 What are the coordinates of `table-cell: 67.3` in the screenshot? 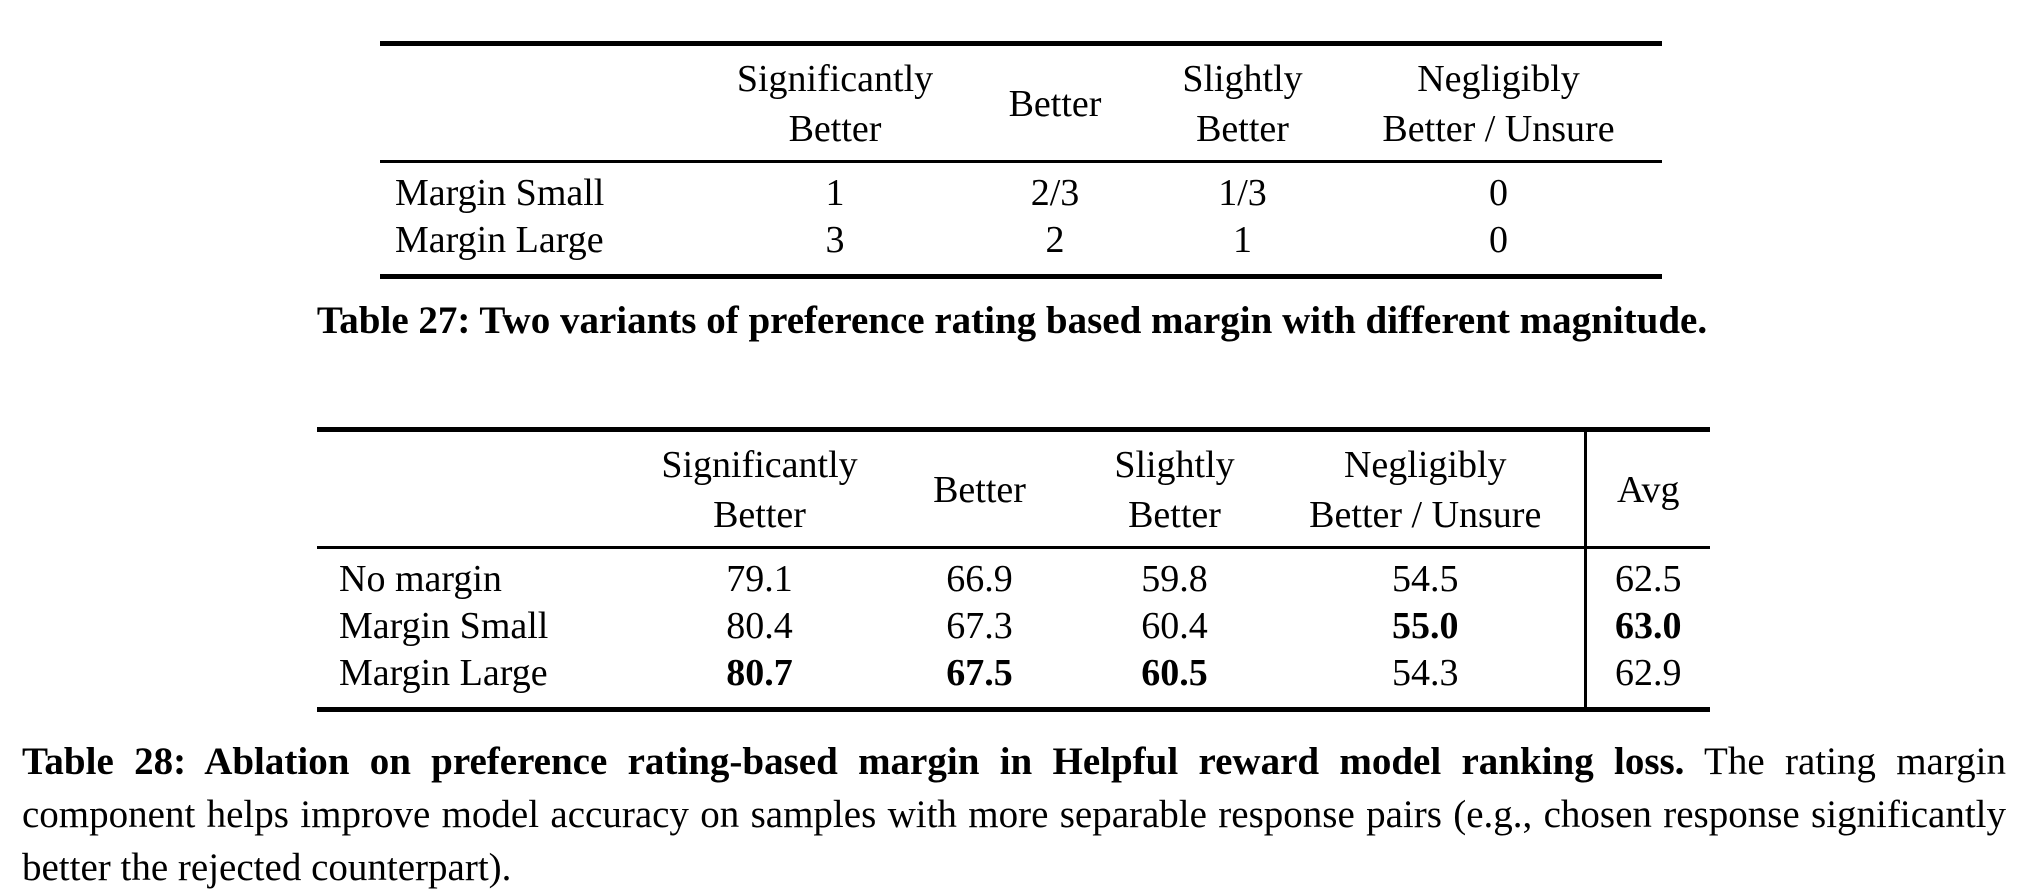 It's located at (979, 626).